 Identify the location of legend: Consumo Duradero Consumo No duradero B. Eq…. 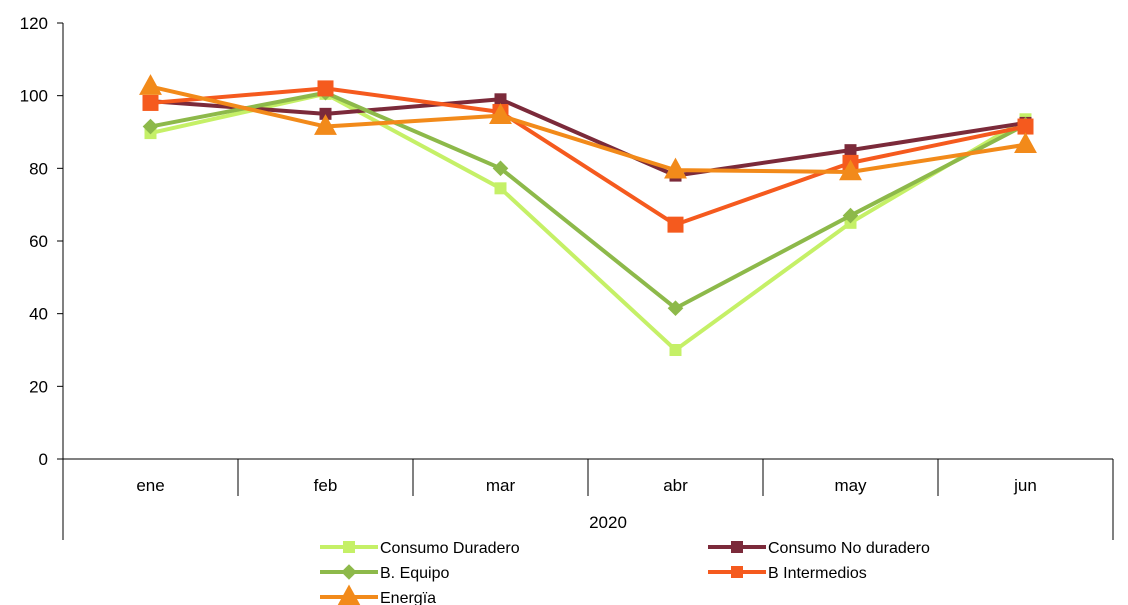
(625, 572).